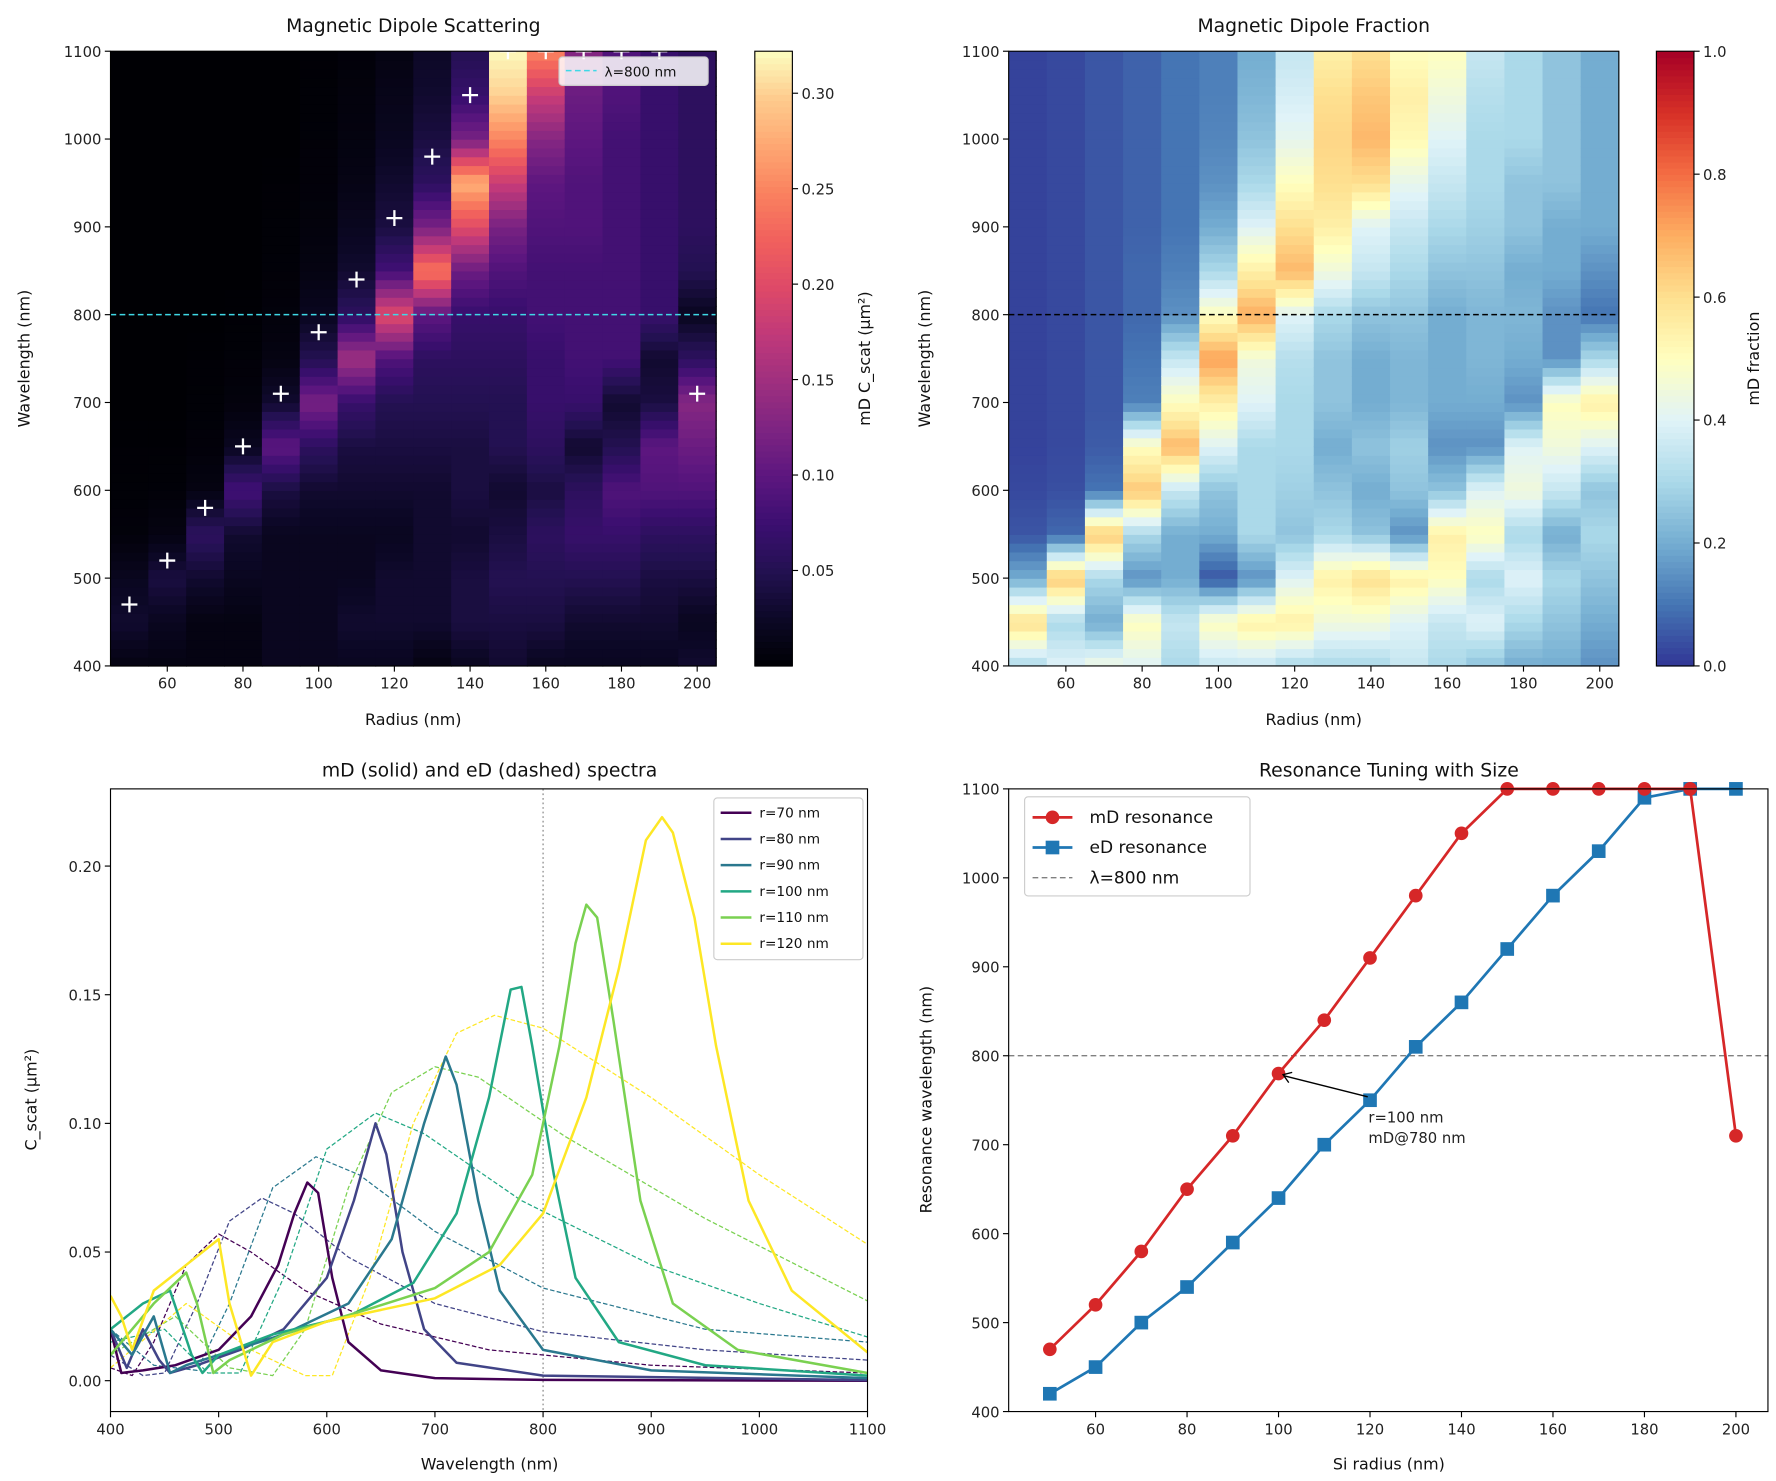  Describe the element at coordinates (1141, 1251) in the screenshot. I see `md-data-point` at that location.